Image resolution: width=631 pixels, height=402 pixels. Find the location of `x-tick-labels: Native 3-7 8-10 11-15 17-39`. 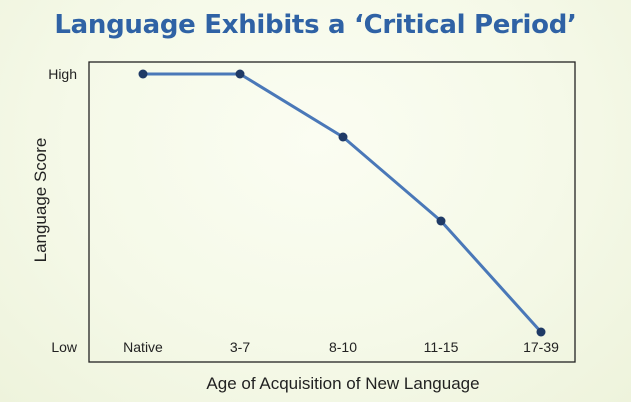

x-tick-labels: Native 3-7 8-10 11-15 17-39 is located at coordinates (341, 347).